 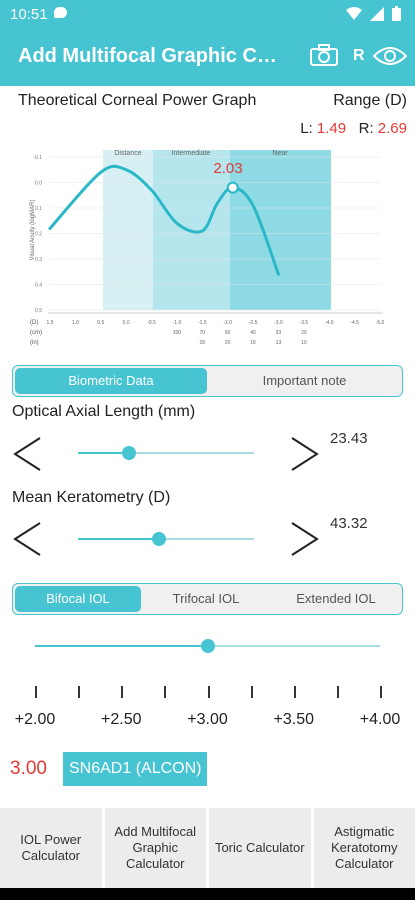 I want to click on x-tick-label: -1.5, so click(x=202, y=323).